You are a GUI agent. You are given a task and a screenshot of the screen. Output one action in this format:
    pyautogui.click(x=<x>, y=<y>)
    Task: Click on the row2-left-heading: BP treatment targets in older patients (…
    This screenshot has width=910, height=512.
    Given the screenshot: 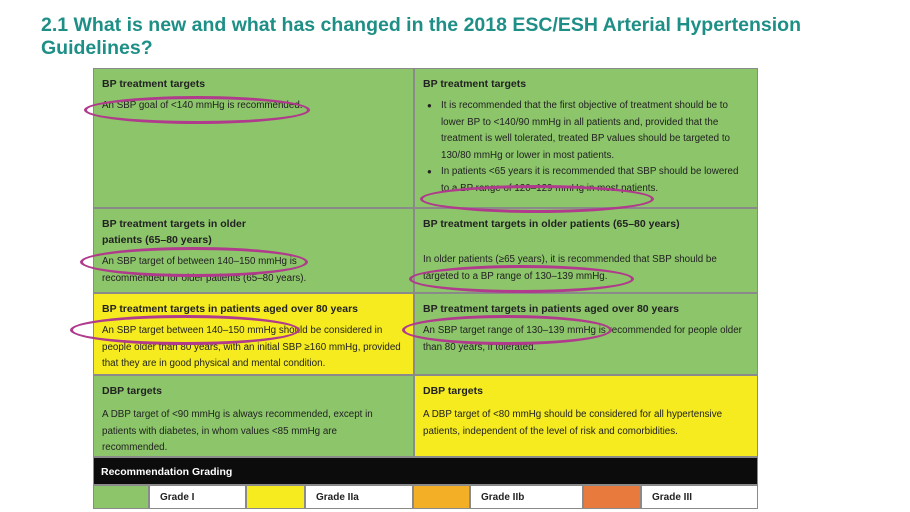 What is the action you would take?
    pyautogui.click(x=174, y=232)
    